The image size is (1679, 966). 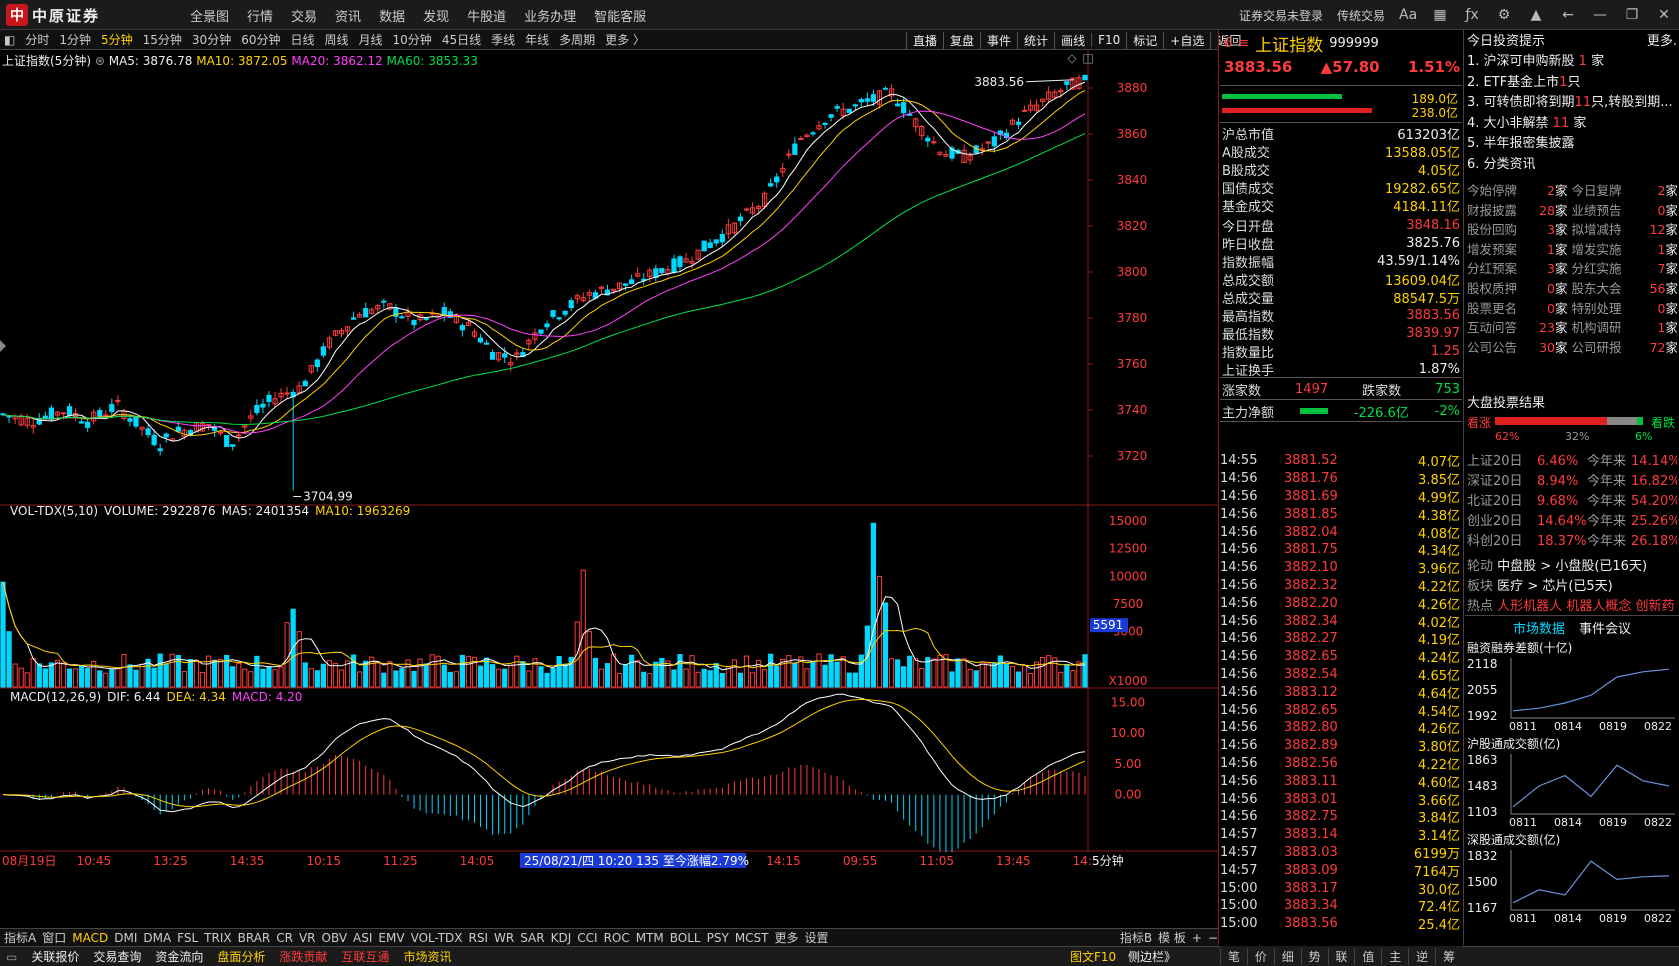 What do you see at coordinates (1521, 143) in the screenshot?
I see `news-item: 5. 半年报密集披露` at bounding box center [1521, 143].